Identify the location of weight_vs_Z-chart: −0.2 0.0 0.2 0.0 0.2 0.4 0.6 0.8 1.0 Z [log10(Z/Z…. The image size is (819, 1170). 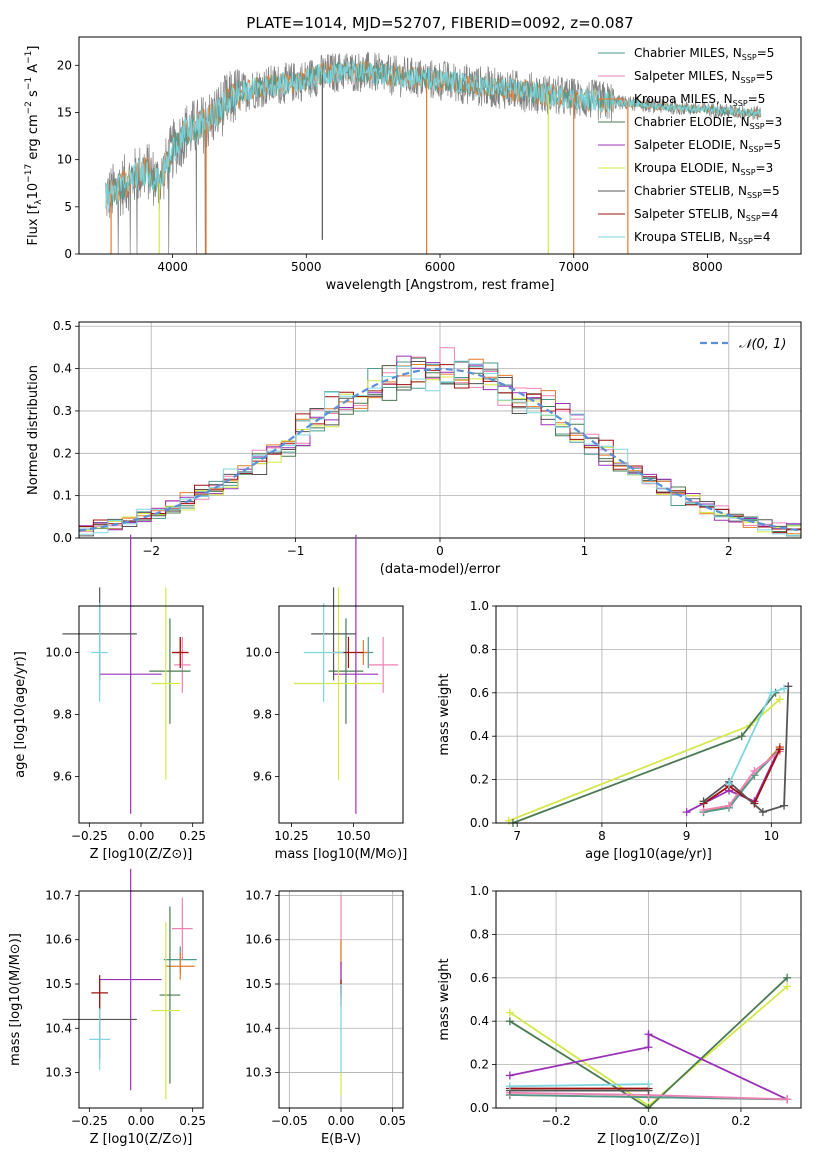
(619, 1015).